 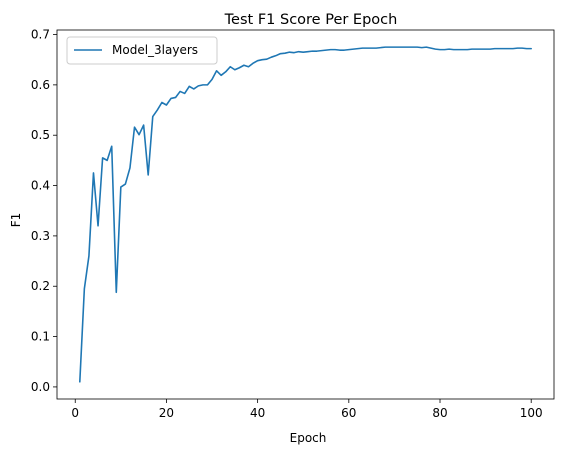 I want to click on y-tick-label: 0.7, so click(x=40, y=35).